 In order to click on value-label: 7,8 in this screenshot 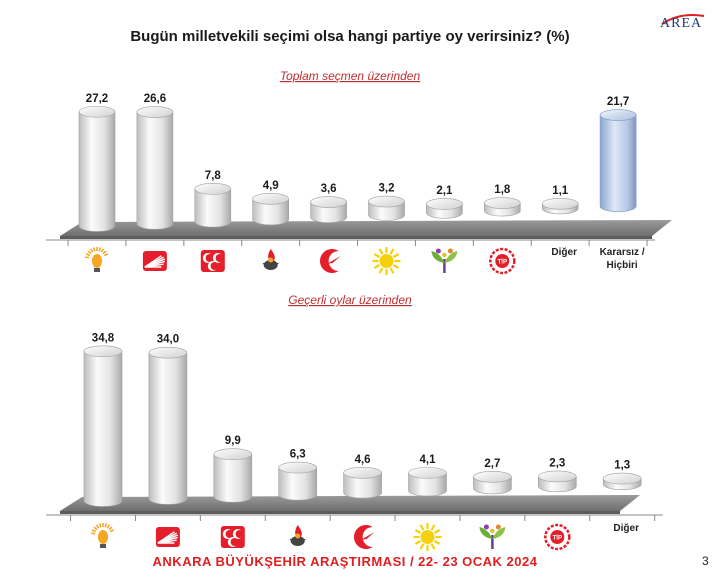, I will do `click(213, 176)`.